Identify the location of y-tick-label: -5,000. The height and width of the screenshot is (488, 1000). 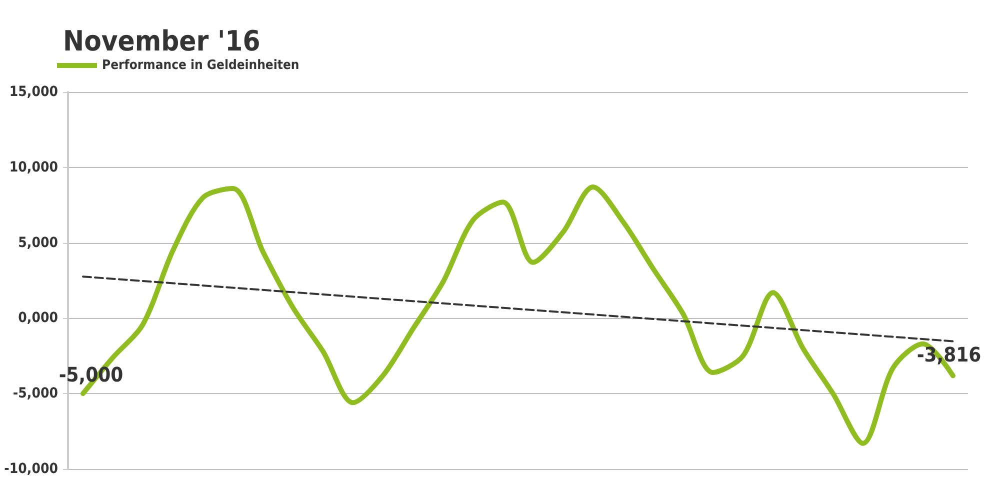
(35, 394).